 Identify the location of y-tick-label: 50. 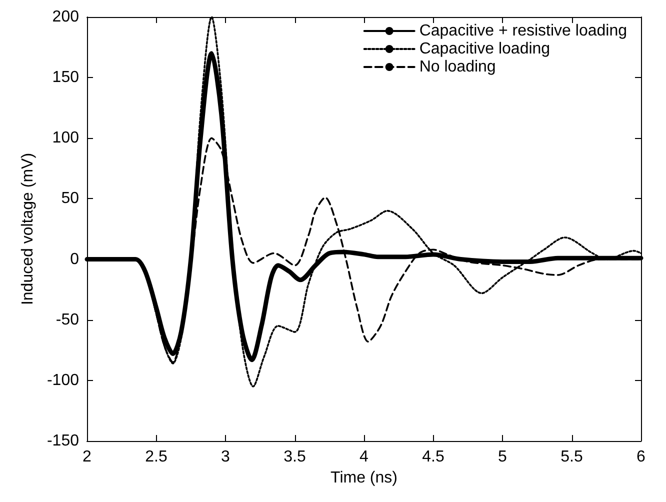
(70, 199).